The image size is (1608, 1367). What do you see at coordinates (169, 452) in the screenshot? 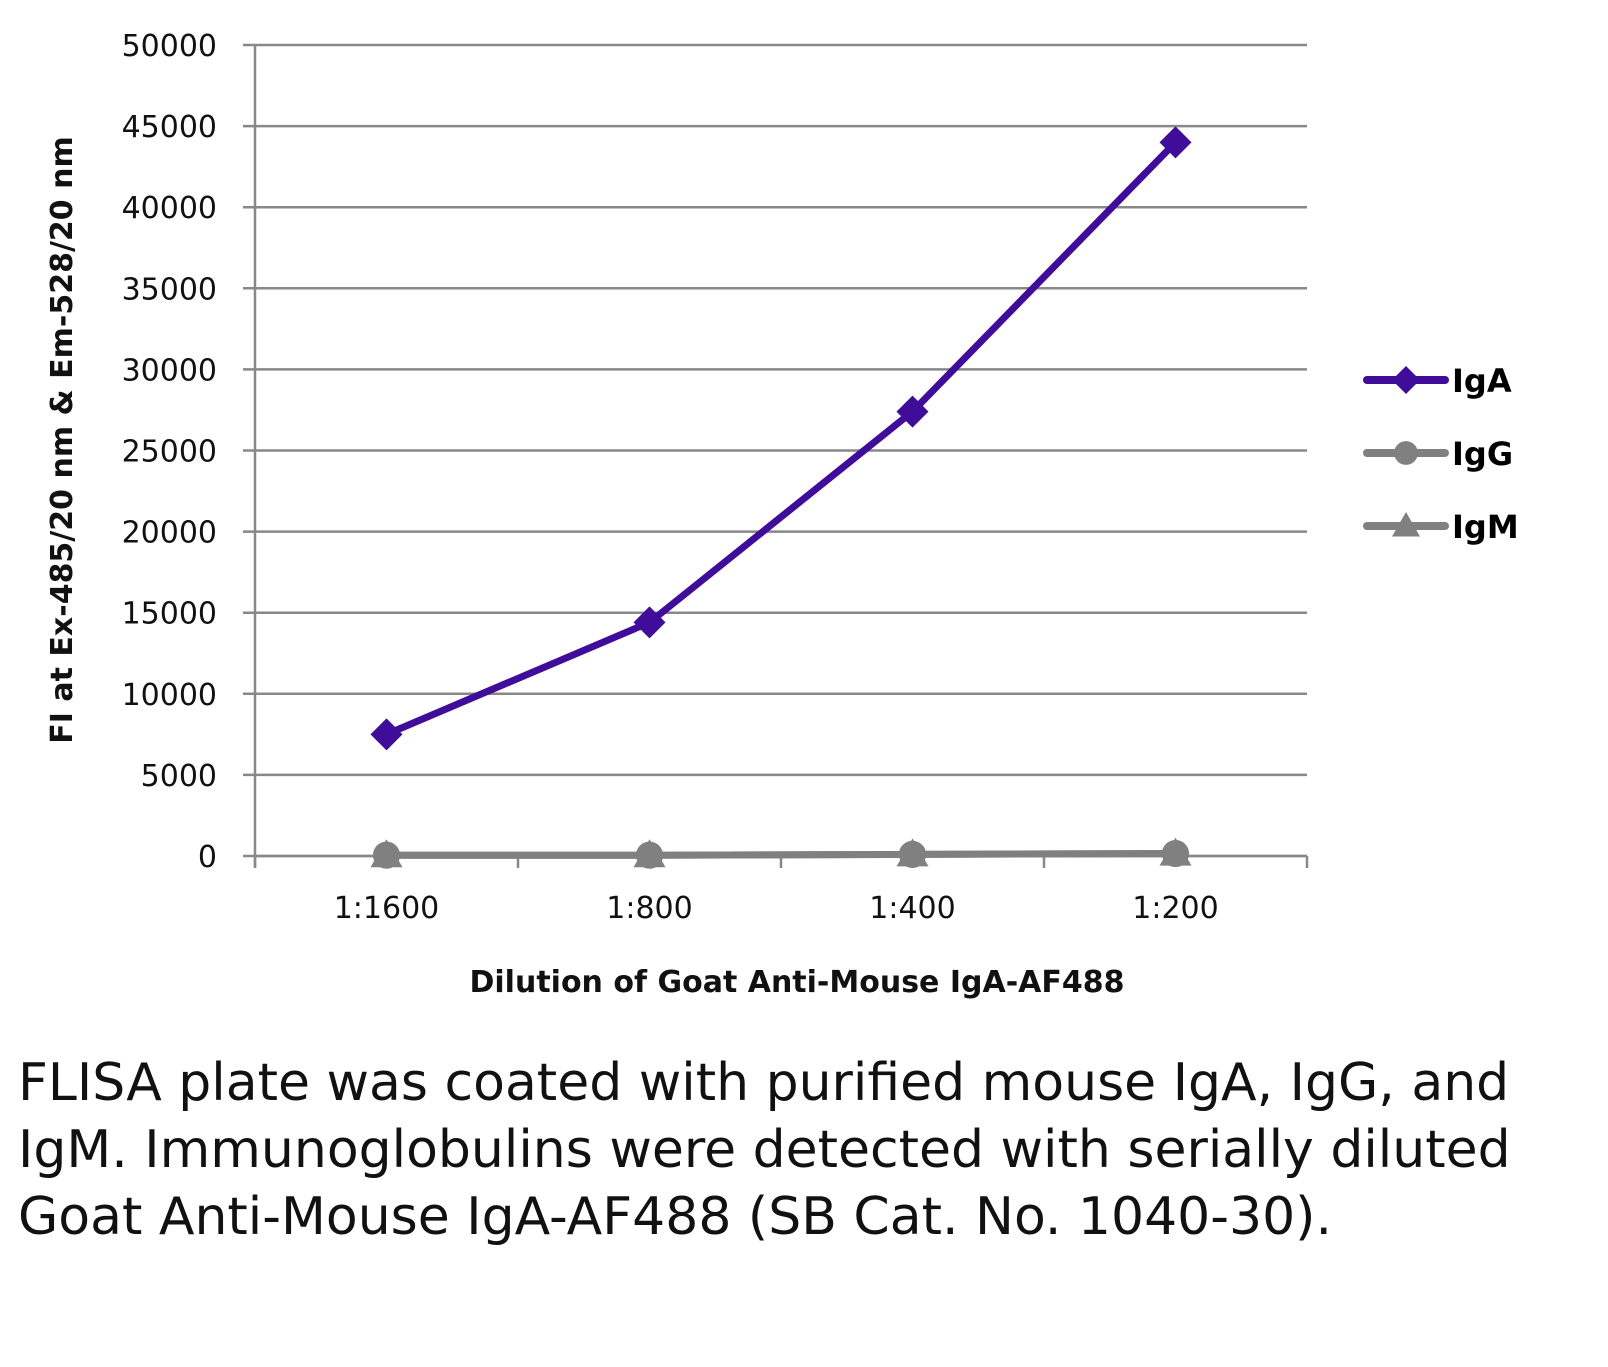
I see `y-tick-label: 25000` at bounding box center [169, 452].